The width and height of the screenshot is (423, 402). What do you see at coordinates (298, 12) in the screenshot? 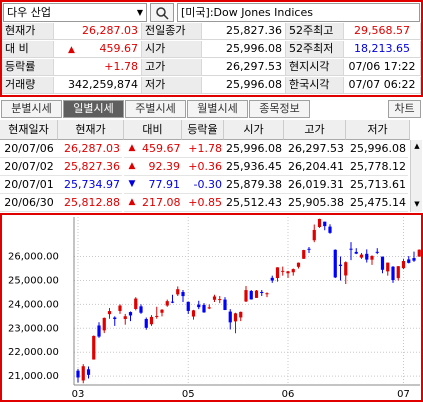
I see `symbol-description: [미국]:Dow Jones Indices` at bounding box center [298, 12].